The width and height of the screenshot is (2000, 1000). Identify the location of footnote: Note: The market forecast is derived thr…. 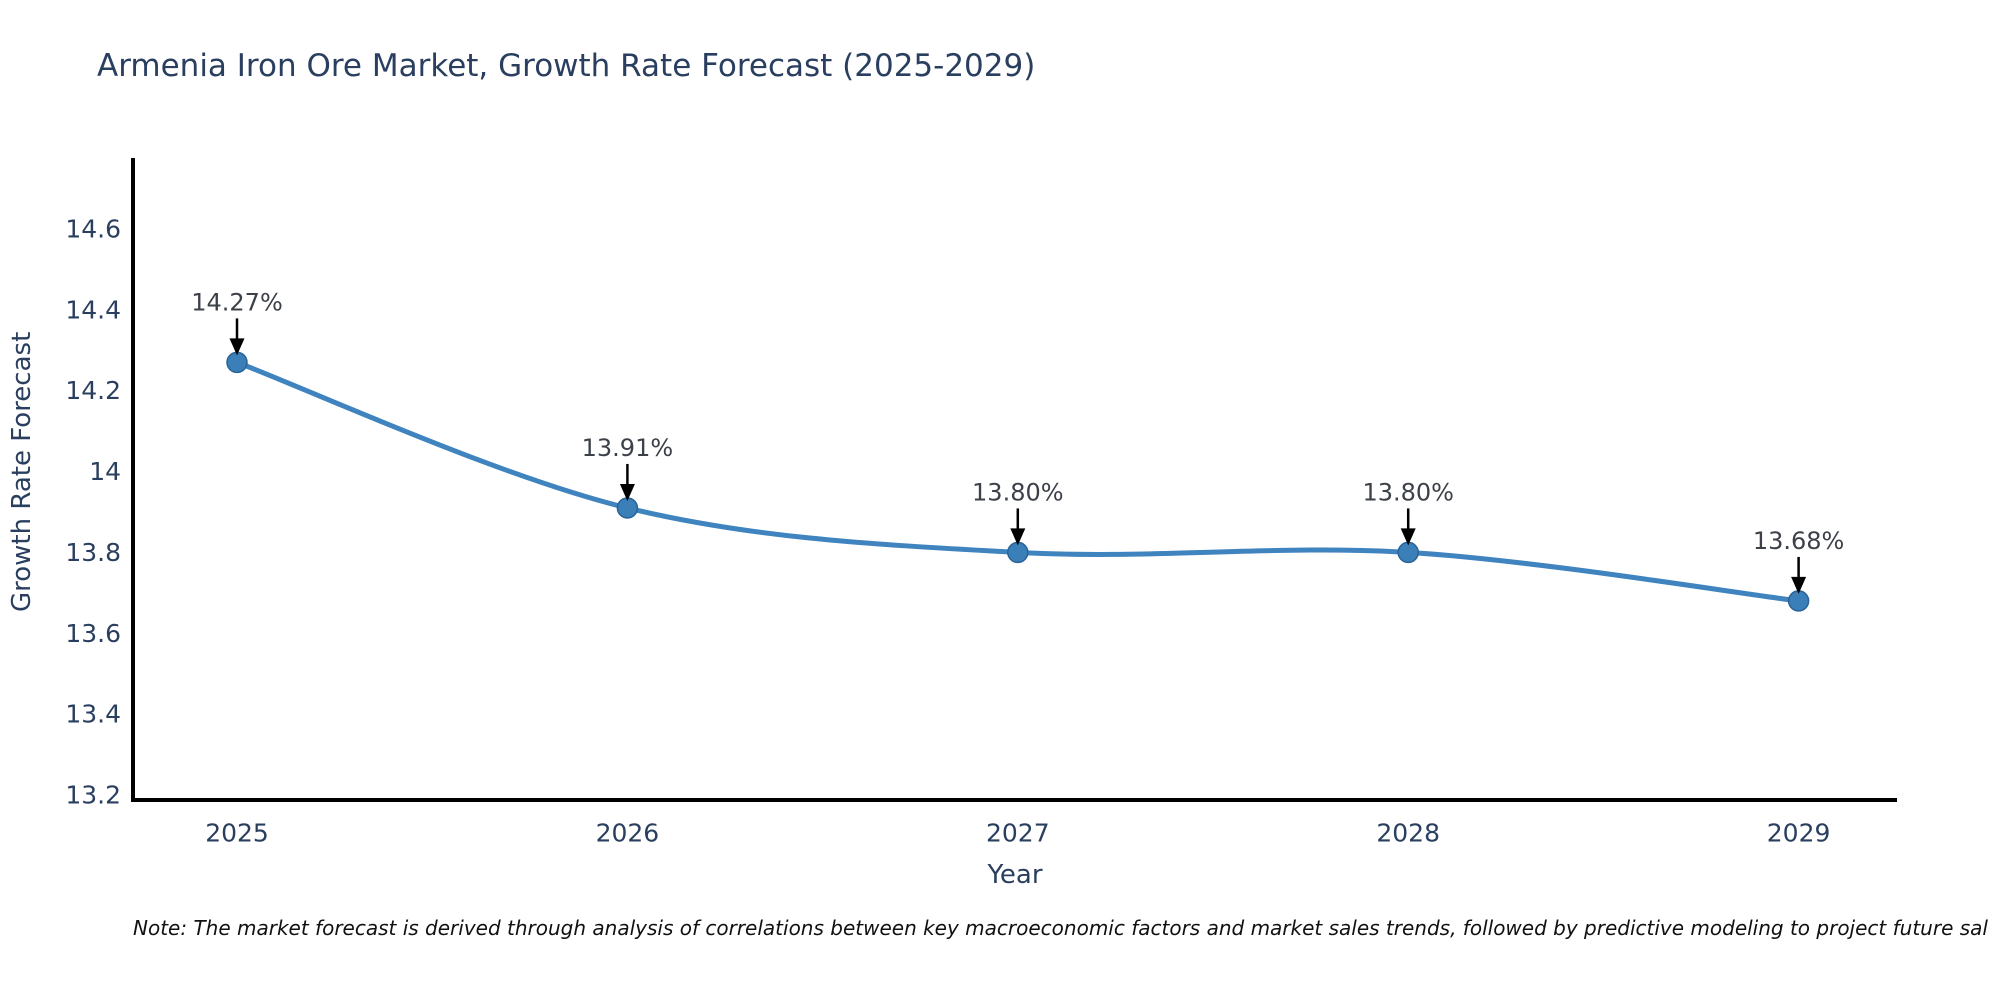
(1060, 928).